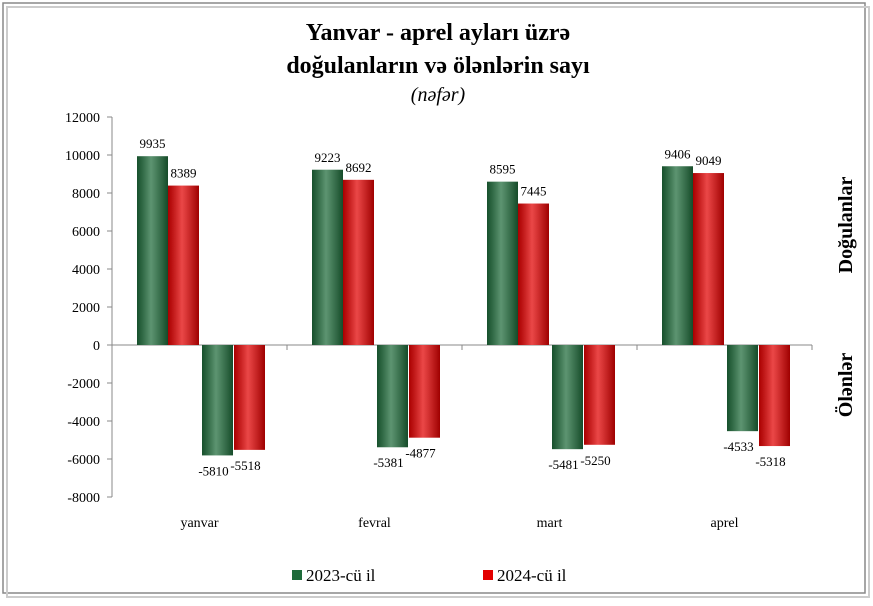 This screenshot has width=873, height=606. I want to click on x-tick-label: aprel, so click(725, 523).